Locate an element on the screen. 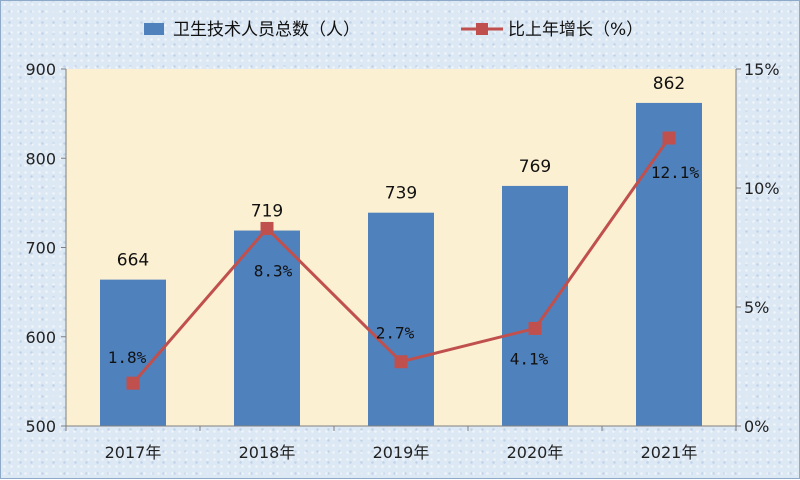 This screenshot has height=480, width=800. growth-value-label: 2.7% is located at coordinates (395, 333).